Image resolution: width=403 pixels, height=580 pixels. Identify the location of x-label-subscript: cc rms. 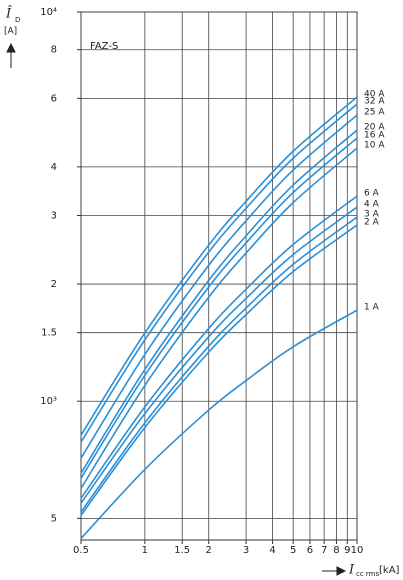
(367, 574).